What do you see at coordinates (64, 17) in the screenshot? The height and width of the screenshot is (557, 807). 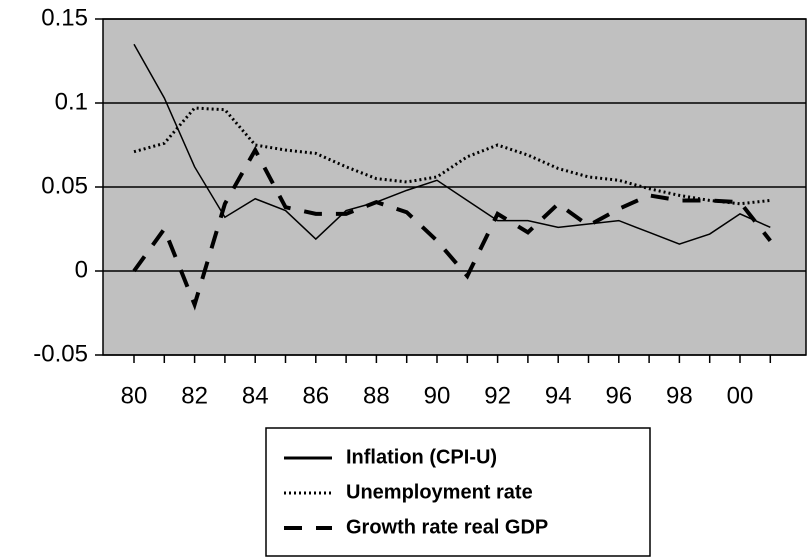 I see `y-tick-label: 0.15` at bounding box center [64, 17].